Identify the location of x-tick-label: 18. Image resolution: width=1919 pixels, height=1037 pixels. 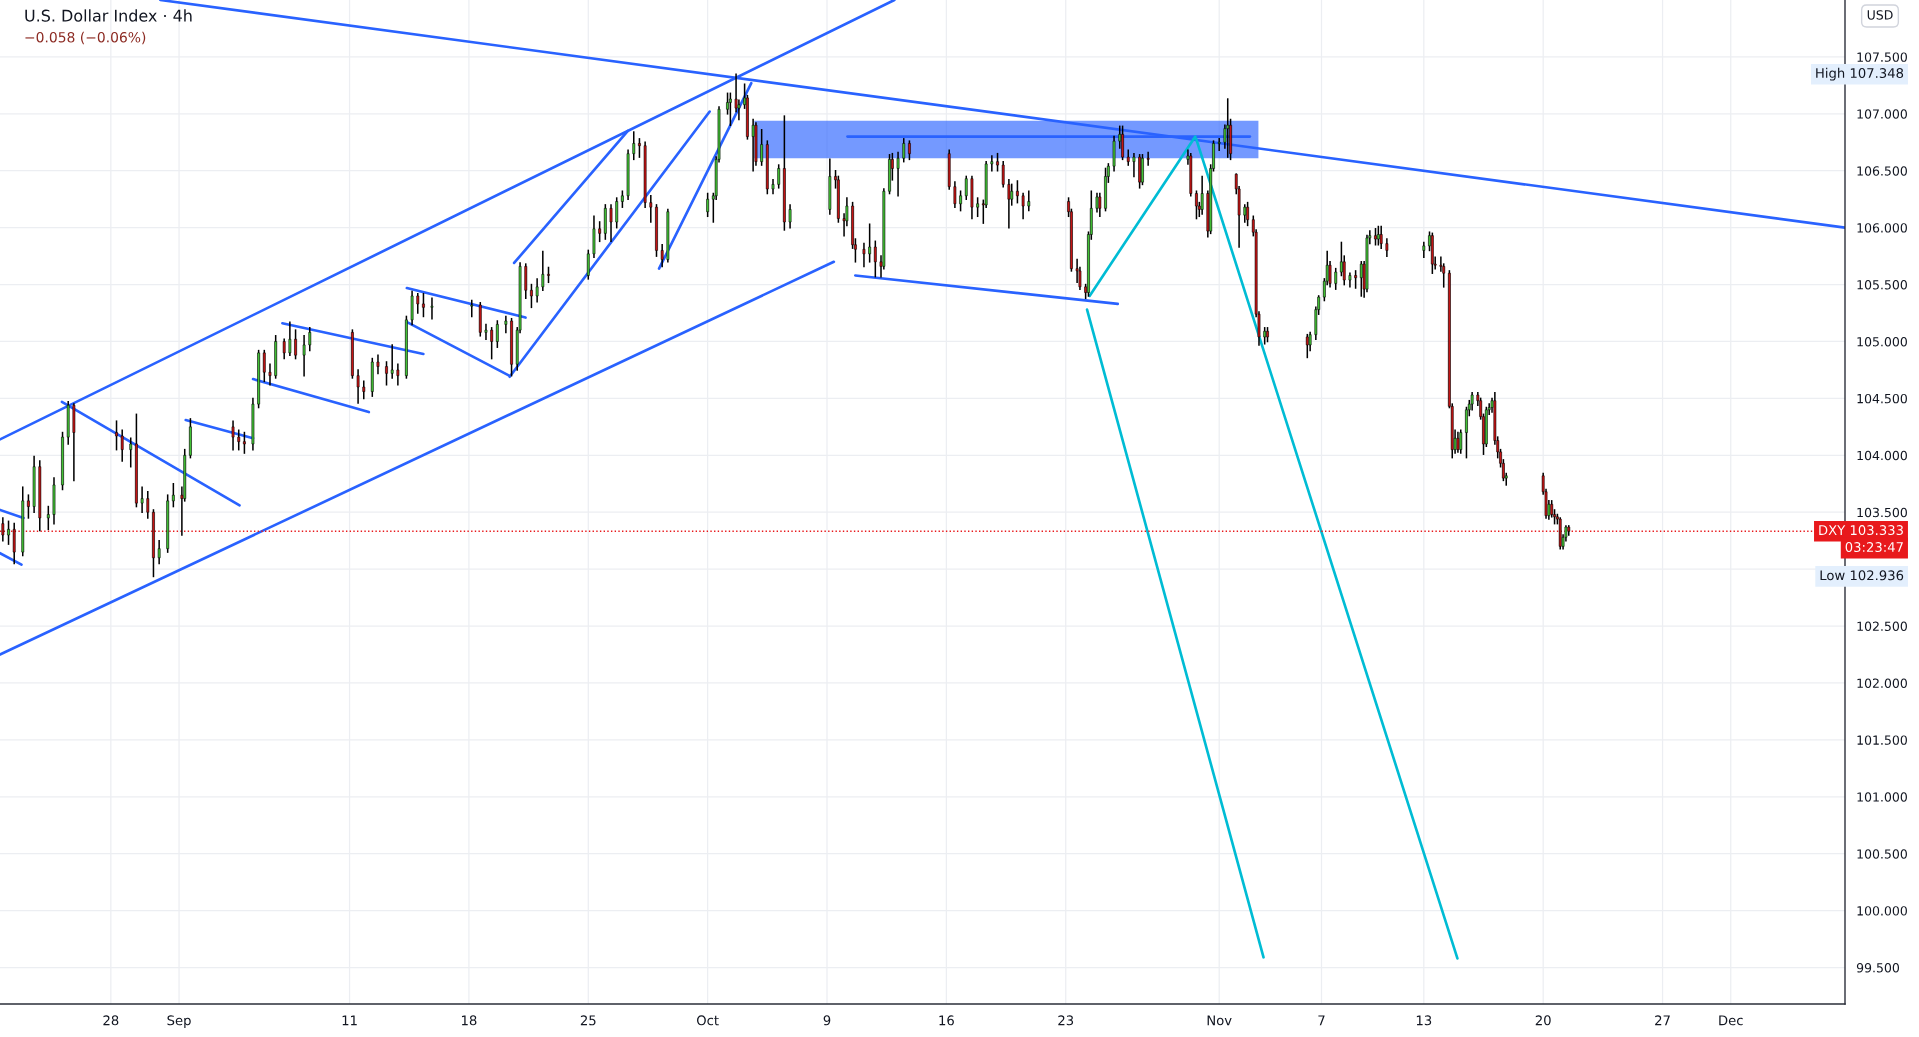
(469, 1020).